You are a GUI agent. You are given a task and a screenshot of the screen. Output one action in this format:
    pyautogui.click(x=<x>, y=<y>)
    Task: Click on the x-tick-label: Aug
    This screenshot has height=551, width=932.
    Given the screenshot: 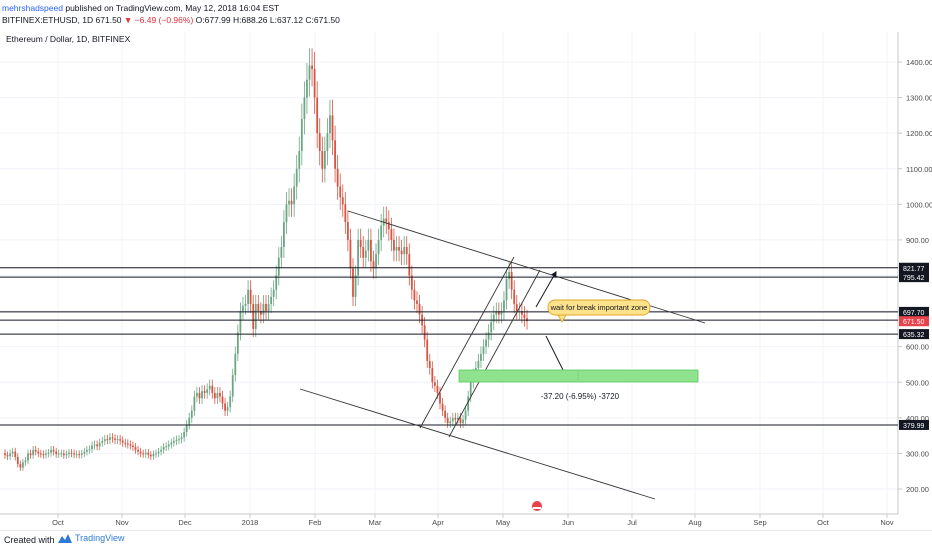 What is the action you would take?
    pyautogui.click(x=694, y=522)
    